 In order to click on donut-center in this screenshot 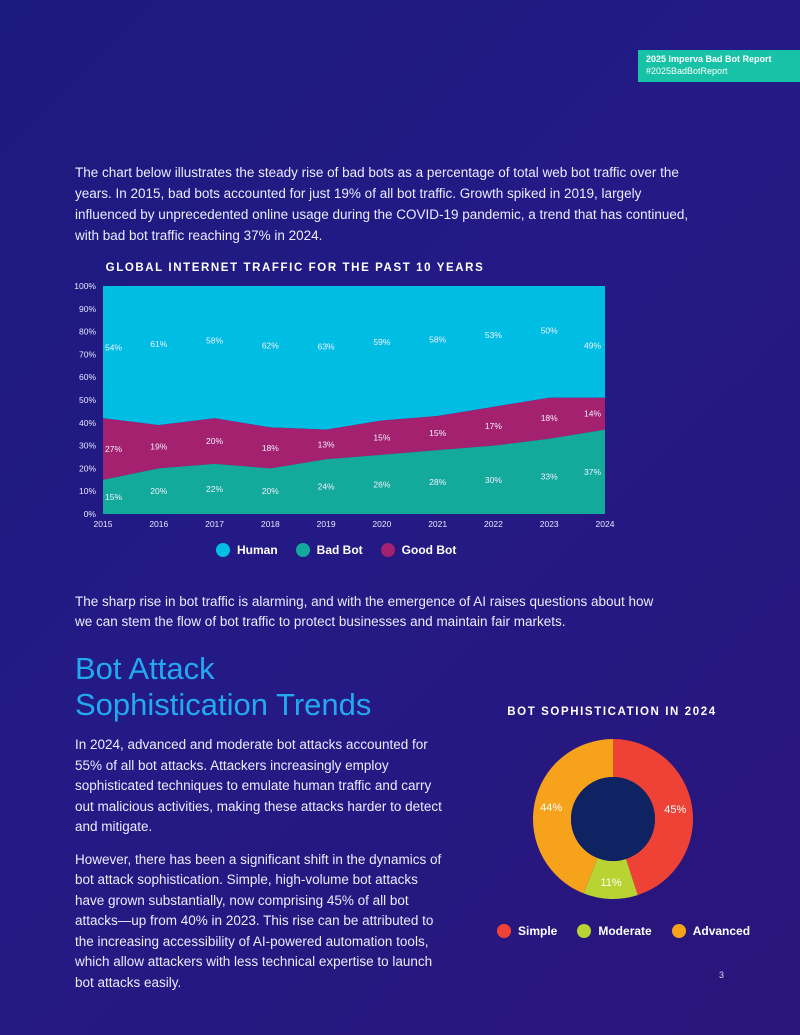, I will do `click(613, 819)`.